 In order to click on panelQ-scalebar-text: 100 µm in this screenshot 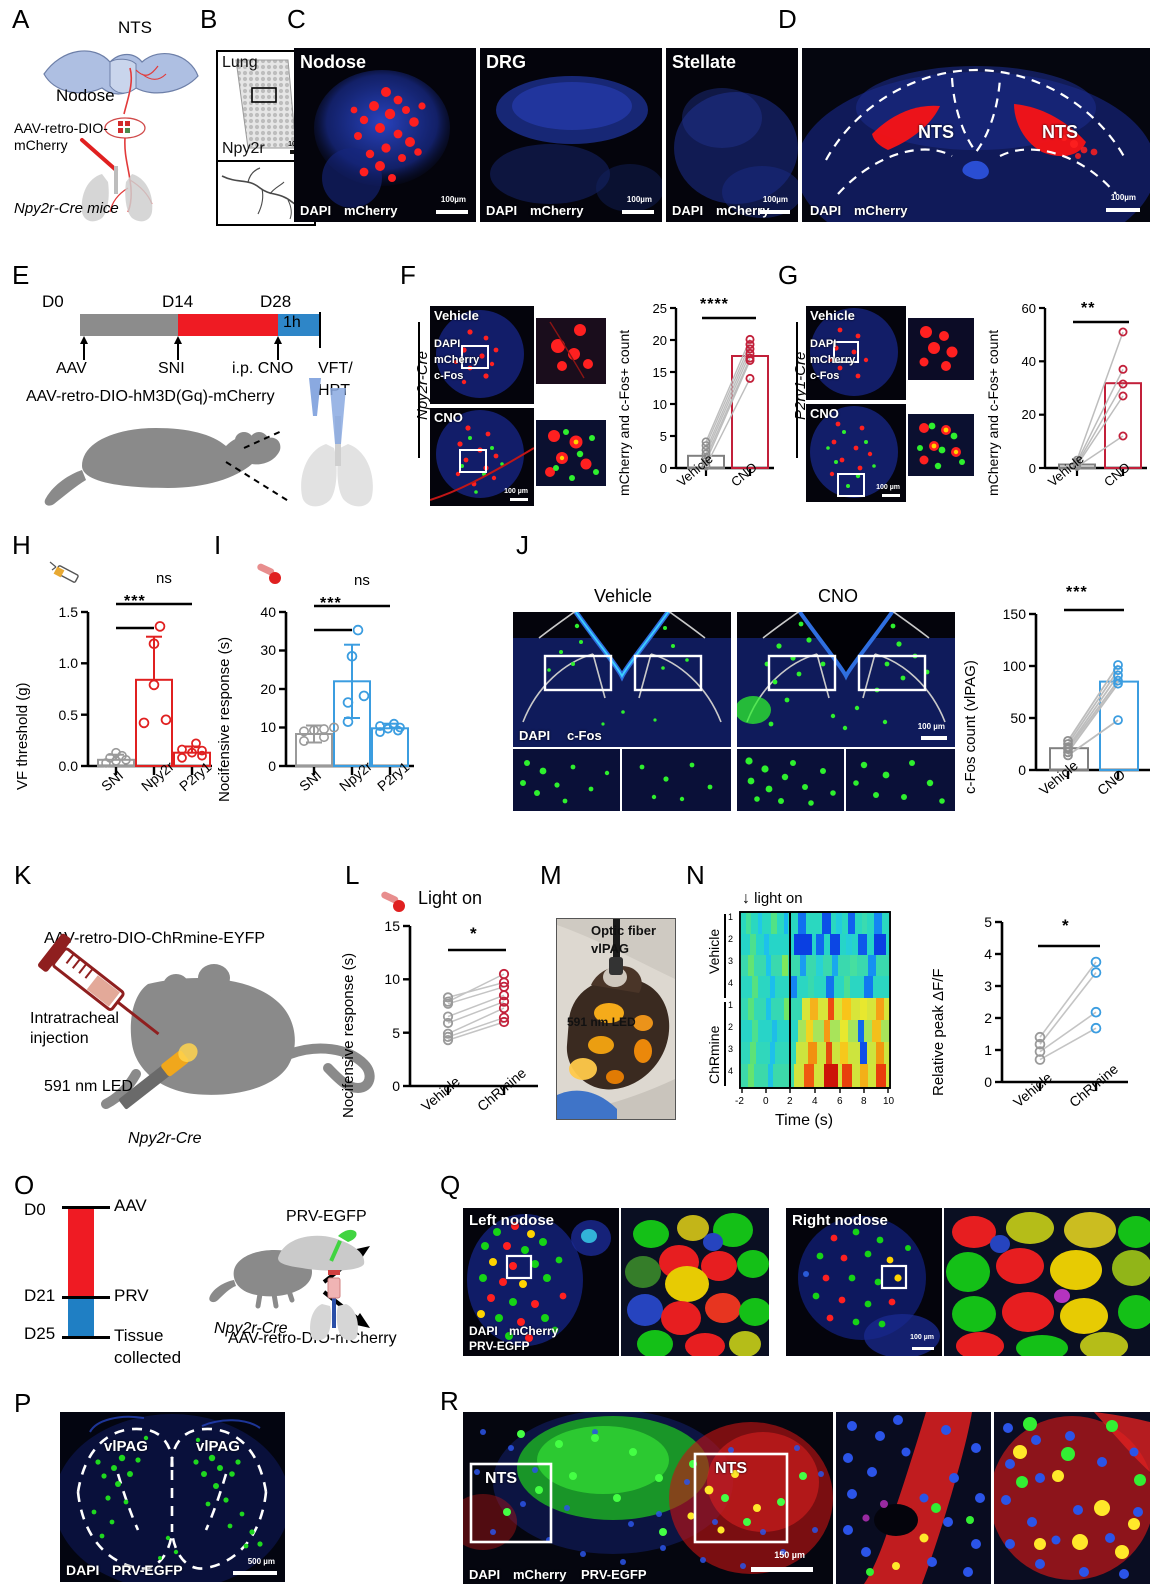, I will do `click(922, 1337)`.